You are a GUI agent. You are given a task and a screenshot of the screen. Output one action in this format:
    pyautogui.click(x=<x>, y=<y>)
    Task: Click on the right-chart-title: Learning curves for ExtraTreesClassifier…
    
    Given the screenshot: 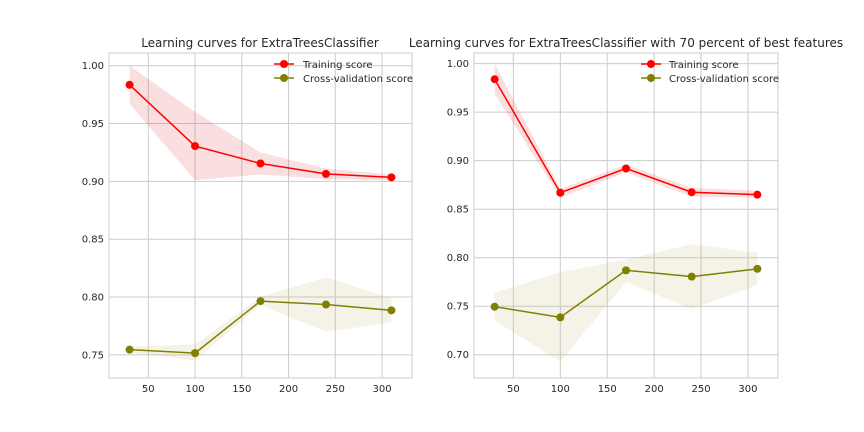 What is the action you would take?
    pyautogui.click(x=626, y=43)
    